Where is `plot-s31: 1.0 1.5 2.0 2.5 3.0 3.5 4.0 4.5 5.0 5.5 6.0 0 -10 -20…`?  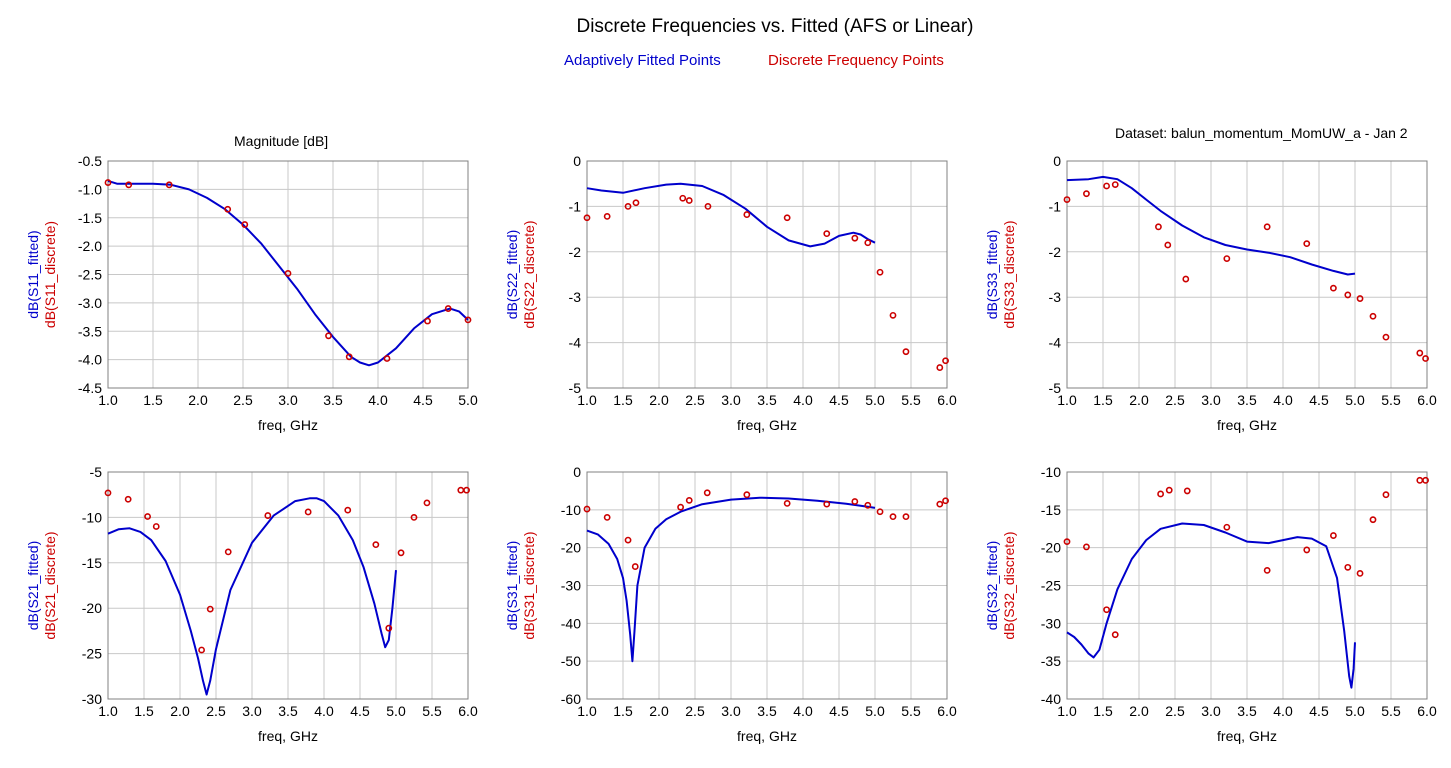
plot-s31: 1.0 1.5 2.0 2.5 3.0 3.5 4.0 4.5 5.0 5.5 6.0 0 -10 -20… is located at coordinates (730, 604).